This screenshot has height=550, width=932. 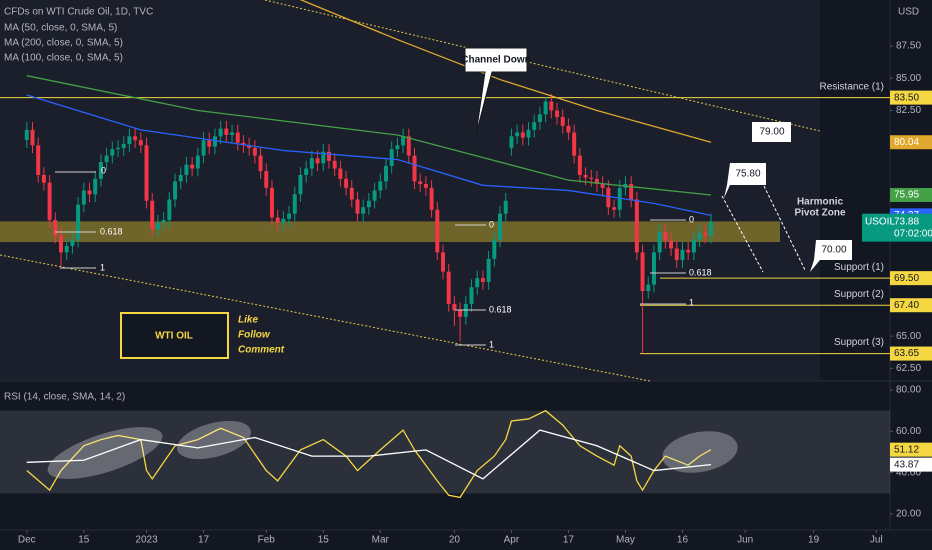 What do you see at coordinates (63, 58) in the screenshot?
I see `legend-entry: MA (100, close, 0, SMA, 5)` at bounding box center [63, 58].